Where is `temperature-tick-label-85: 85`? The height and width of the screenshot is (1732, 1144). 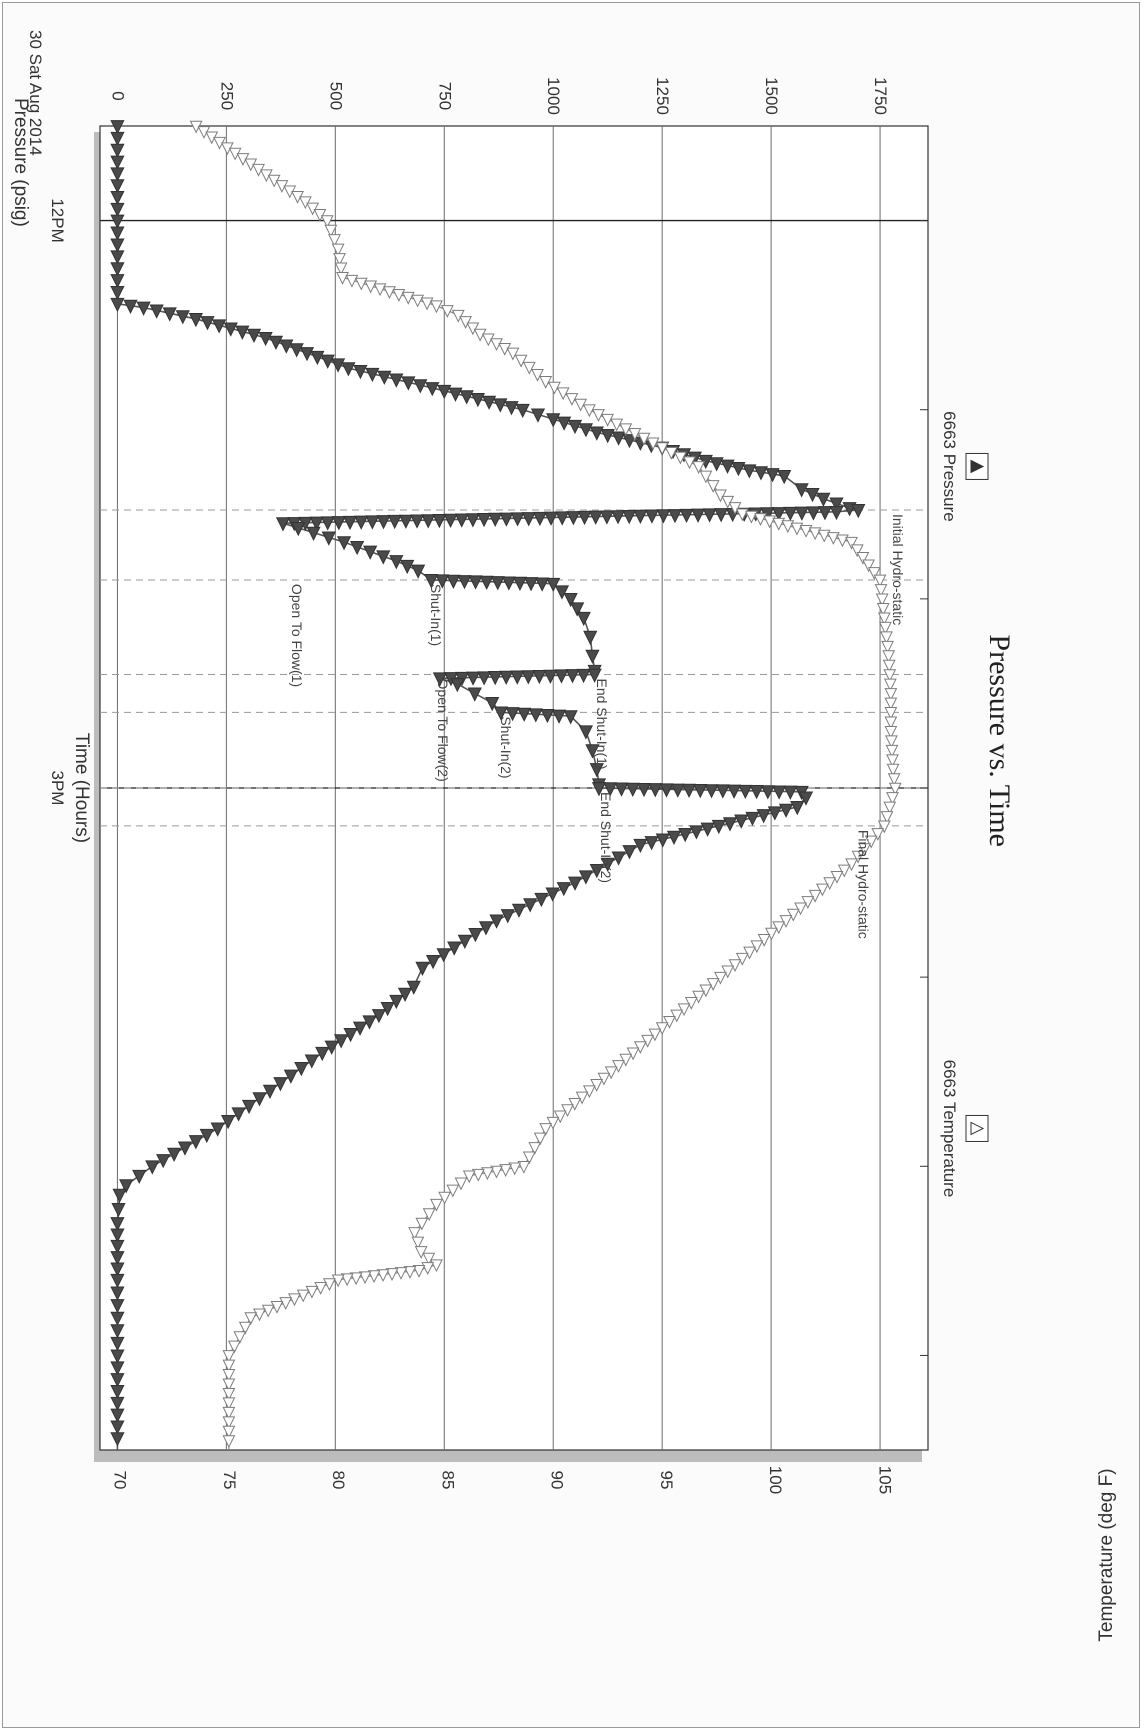
temperature-tick-label-85: 85 is located at coordinates (447, 1480).